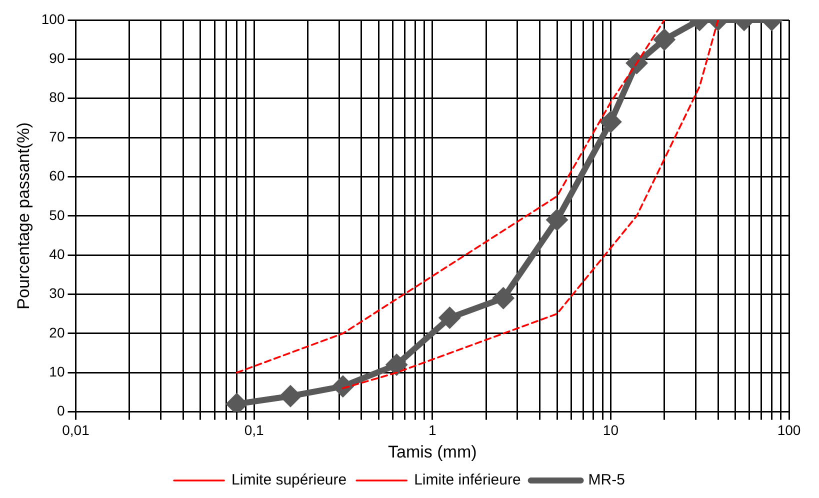 Image resolution: width=819 pixels, height=498 pixels. I want to click on x-tick-label: 10, so click(610, 430).